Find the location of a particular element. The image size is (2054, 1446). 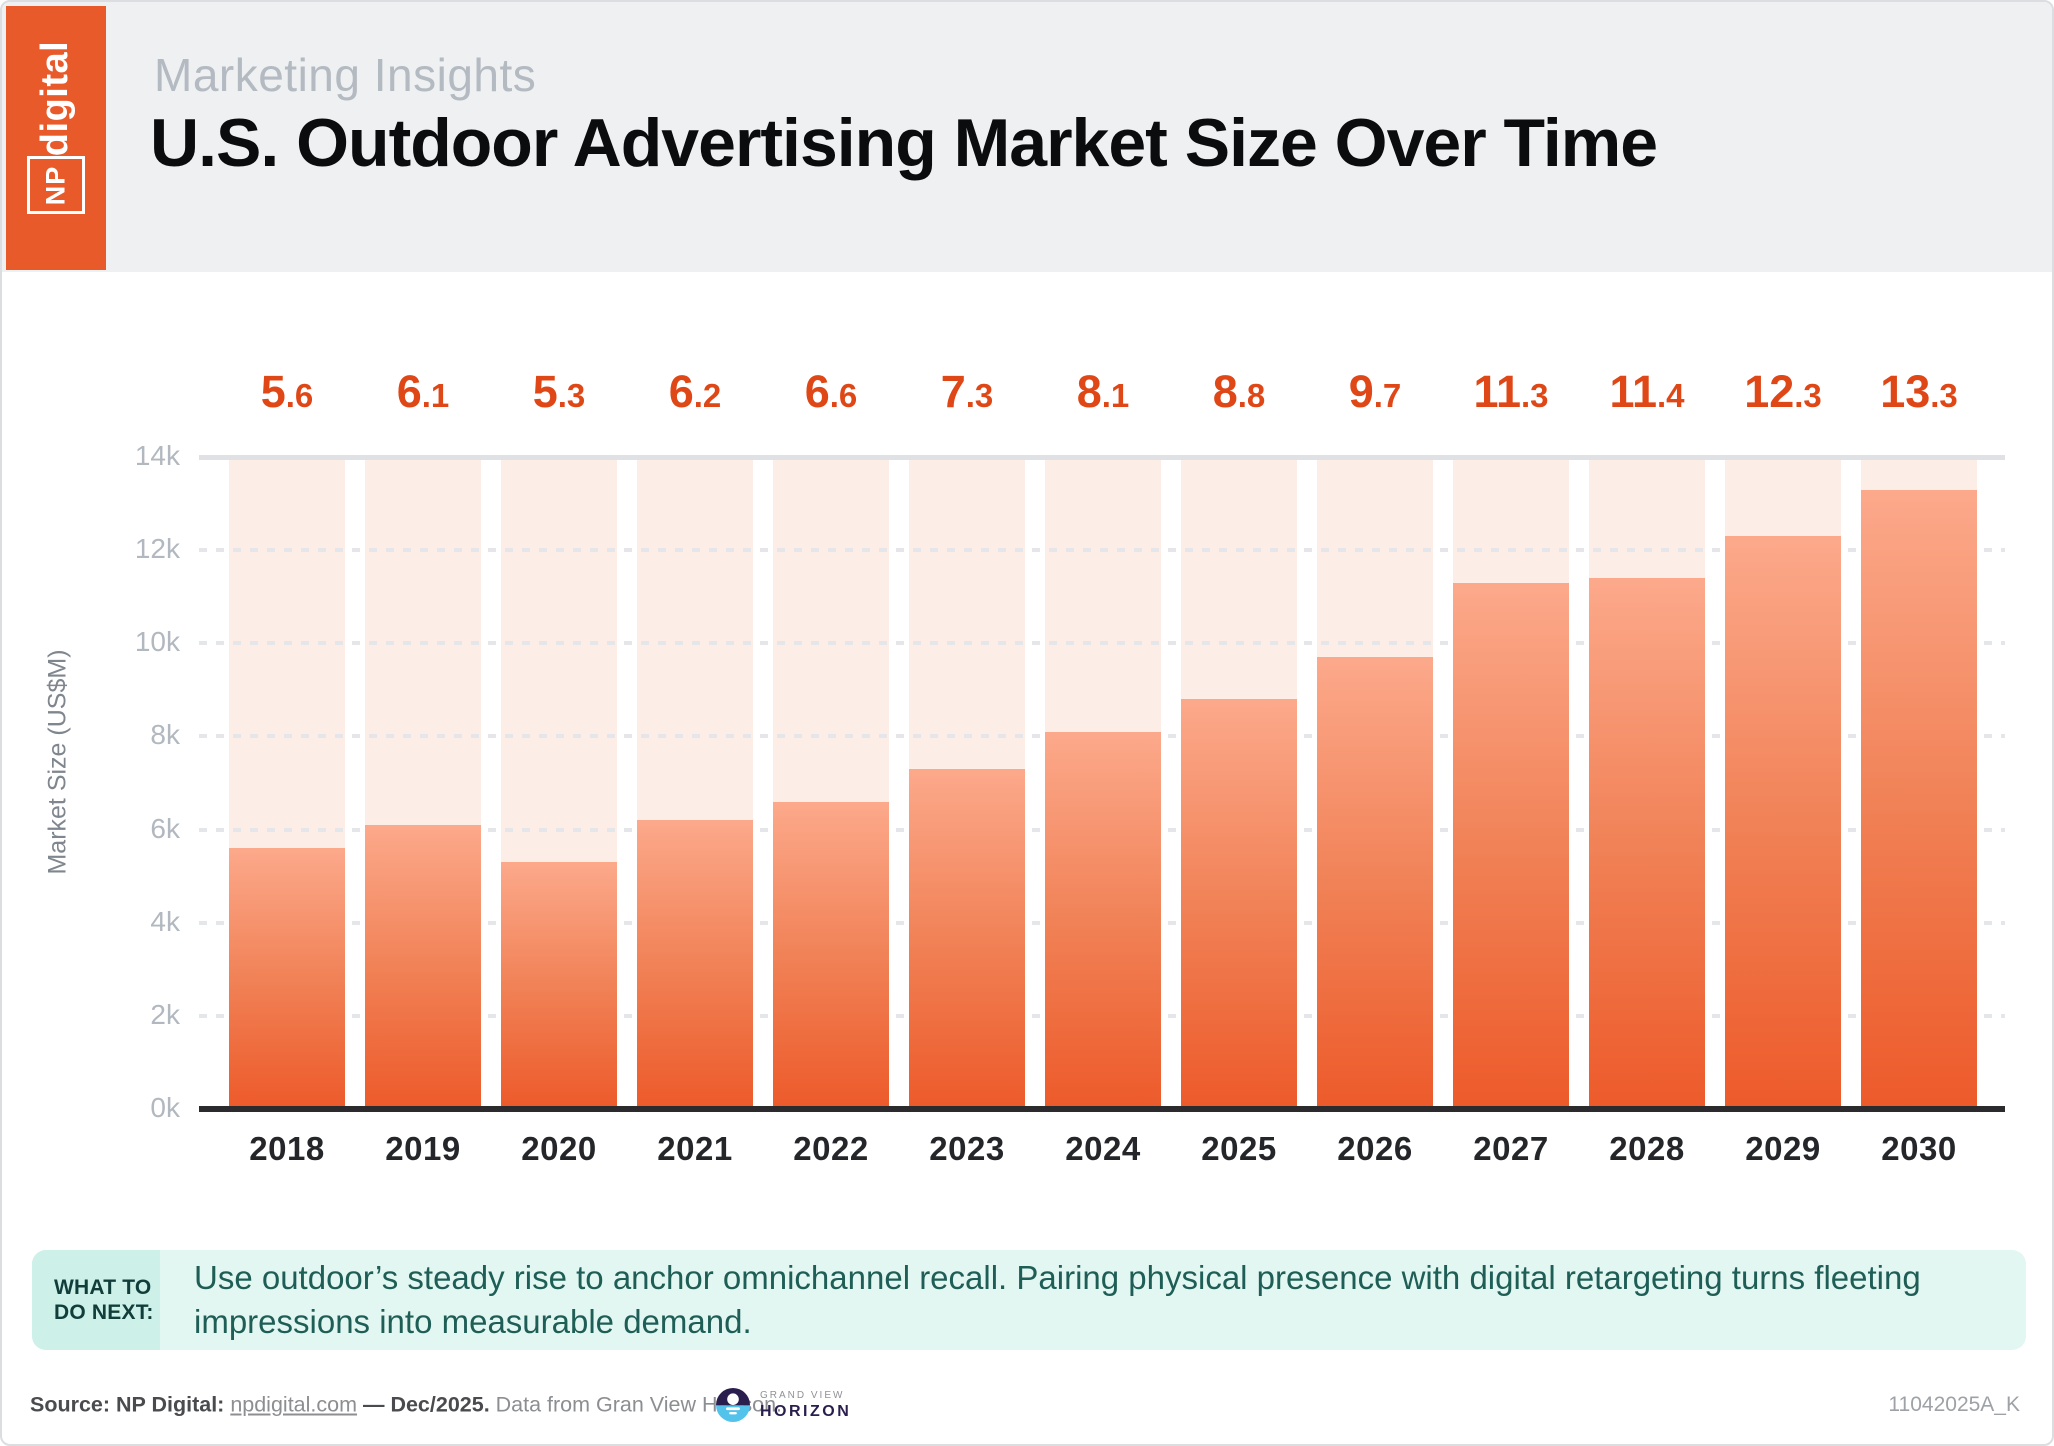

y-tick-8k: 8k is located at coordinates (165, 735).